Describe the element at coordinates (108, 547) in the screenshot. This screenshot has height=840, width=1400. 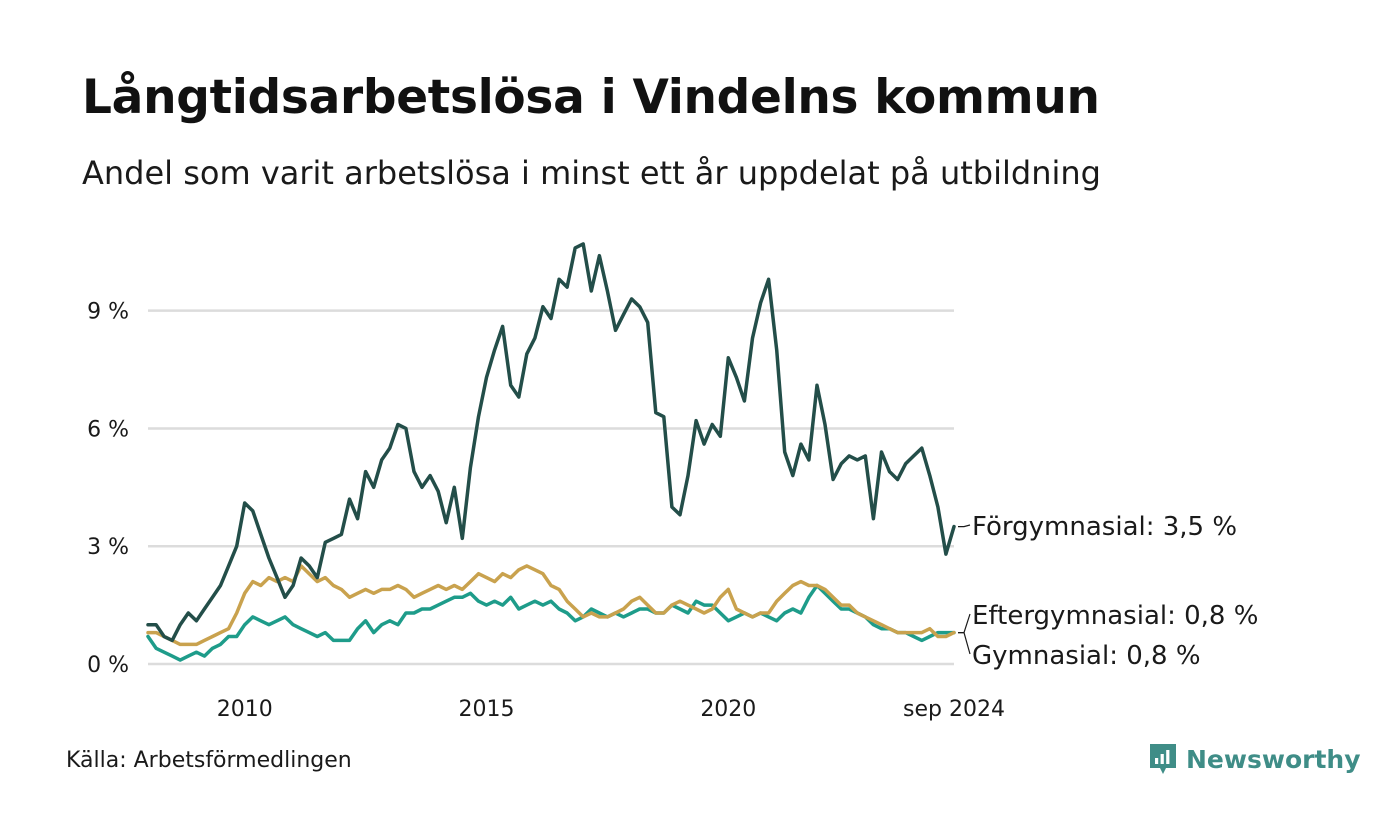
I see `y-tick-label: 3 %` at that location.